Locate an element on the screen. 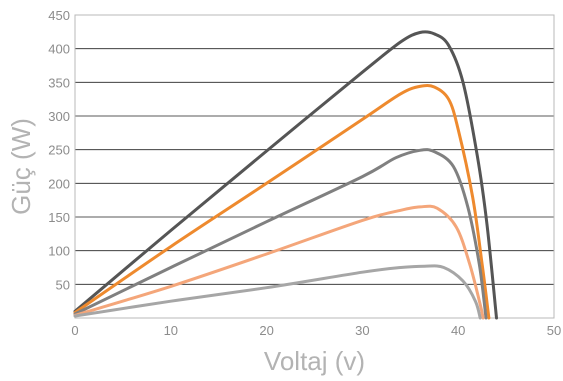 This screenshot has width=563, height=381. x-axis-ticks: 0 10 20 30 40 50 is located at coordinates (316, 330).